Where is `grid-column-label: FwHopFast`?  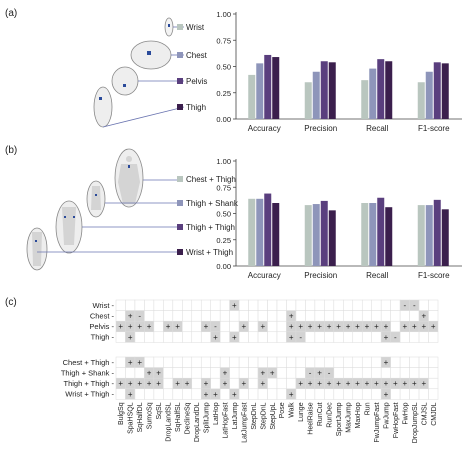
grid-column-label: FwHopFast is located at coordinates (396, 420).